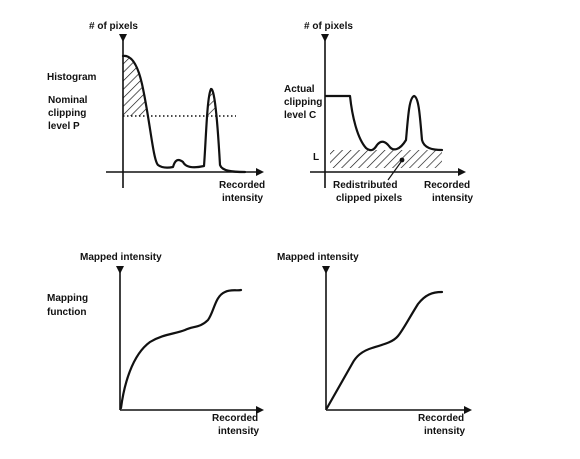  What do you see at coordinates (242, 185) in the screenshot?
I see `histogram-x-axis-label-1: Recorded` at bounding box center [242, 185].